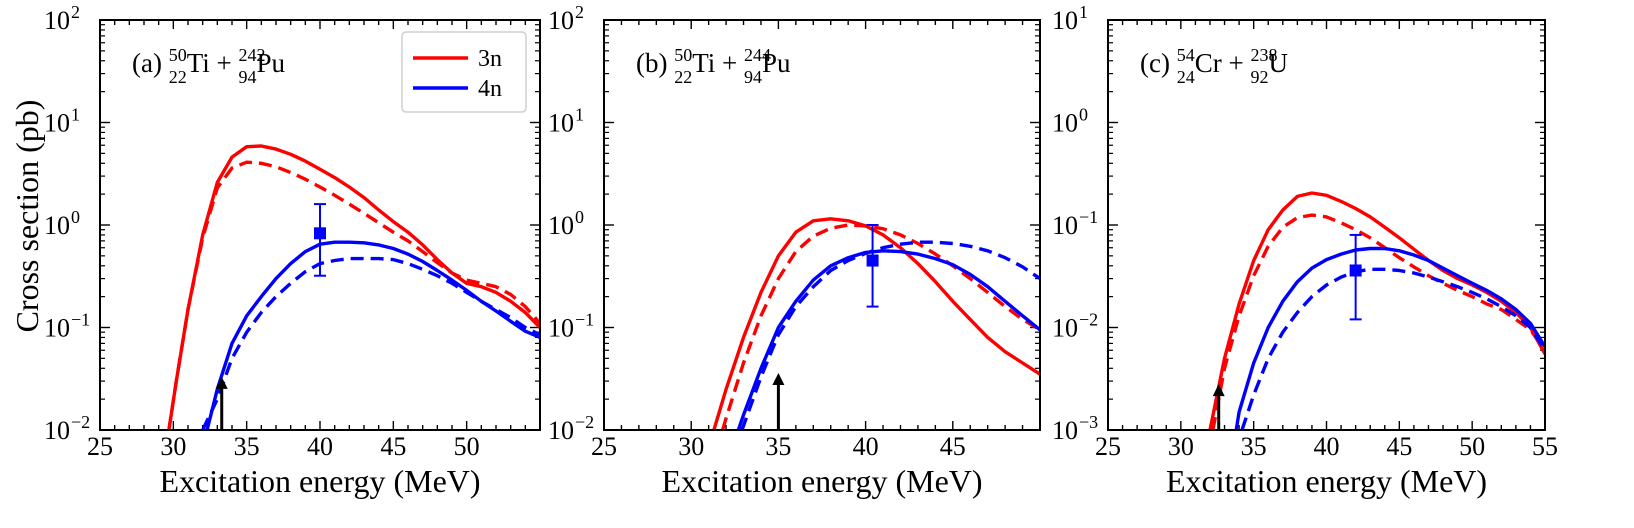 This screenshot has height=528, width=1634. What do you see at coordinates (1208, 63) in the screenshot?
I see `element: Cr` at bounding box center [1208, 63].